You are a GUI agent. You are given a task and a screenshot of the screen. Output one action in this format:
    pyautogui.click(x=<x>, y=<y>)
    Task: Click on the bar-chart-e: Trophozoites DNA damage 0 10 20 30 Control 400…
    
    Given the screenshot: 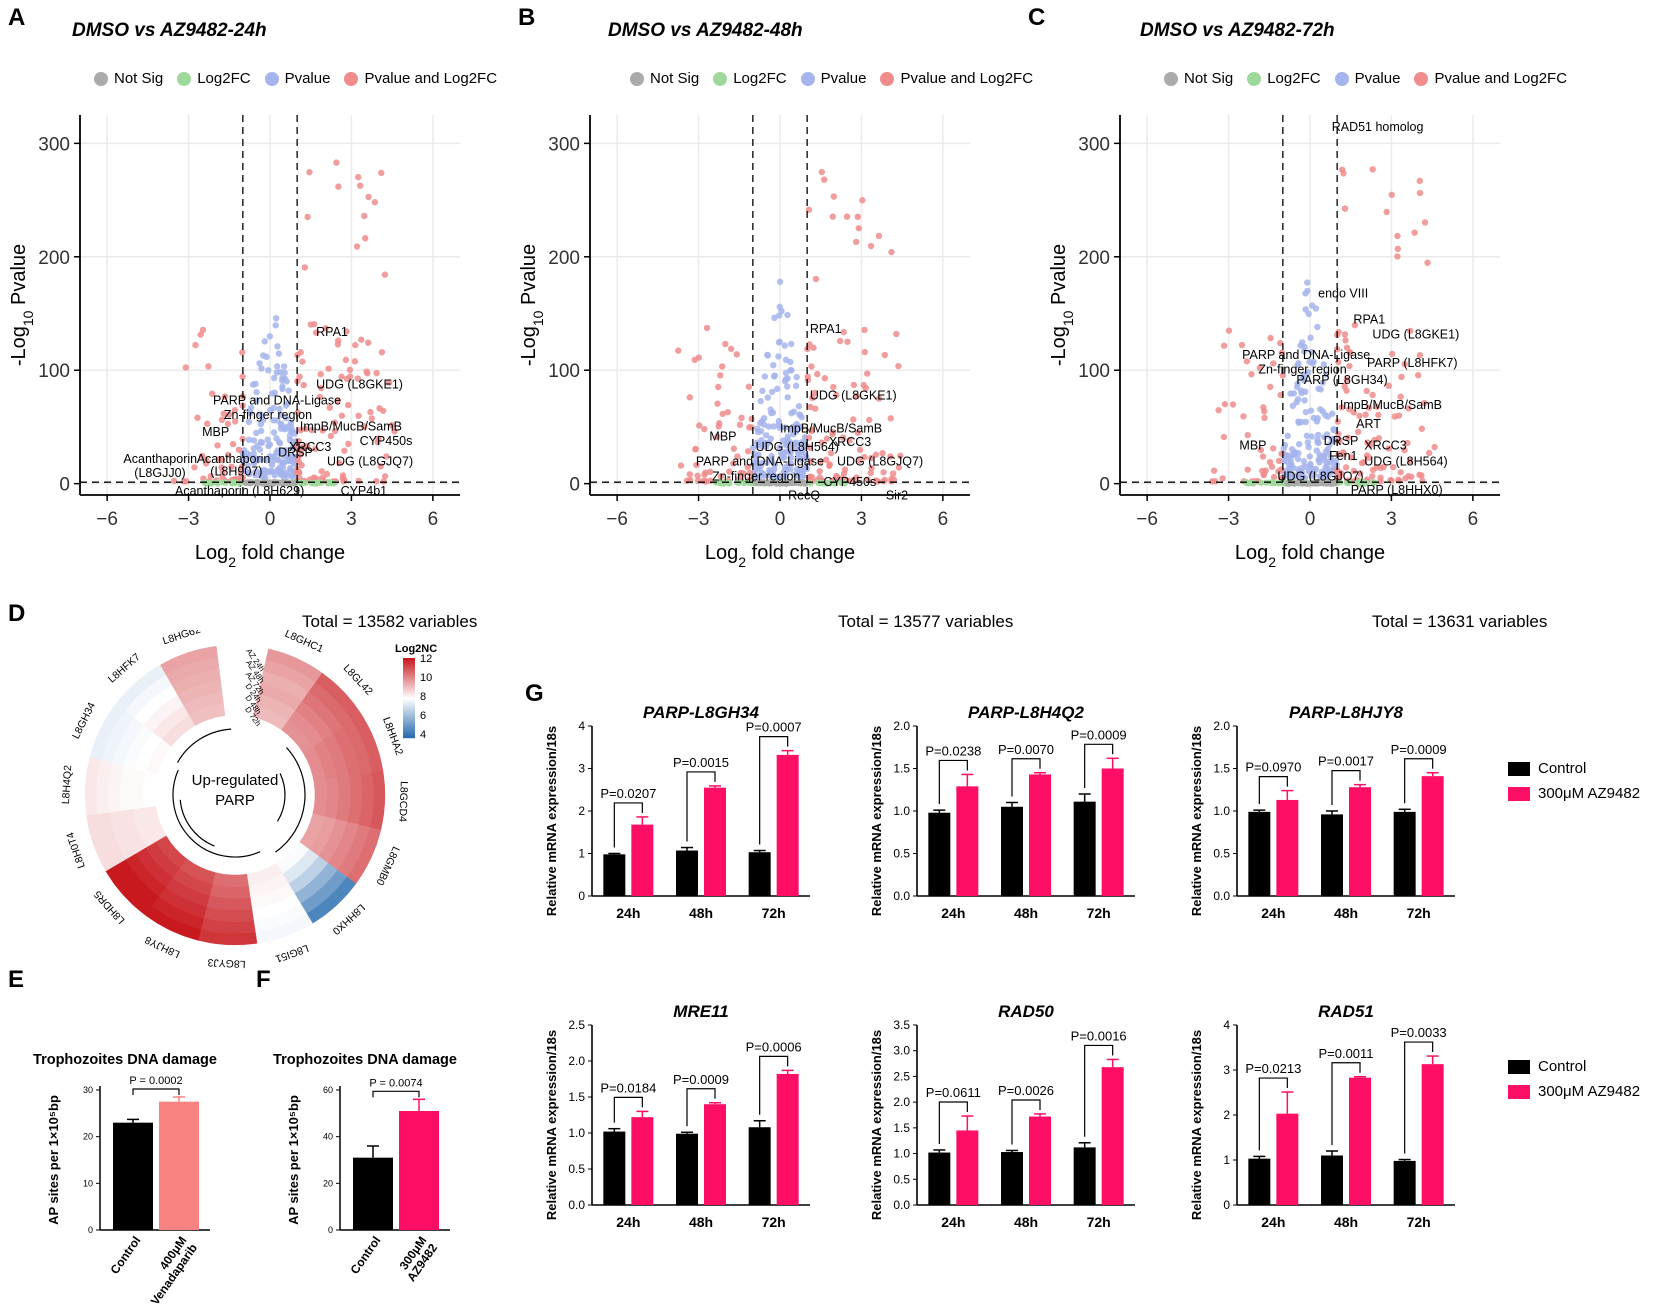 What is the action you would take?
    pyautogui.click(x=125, y=1179)
    